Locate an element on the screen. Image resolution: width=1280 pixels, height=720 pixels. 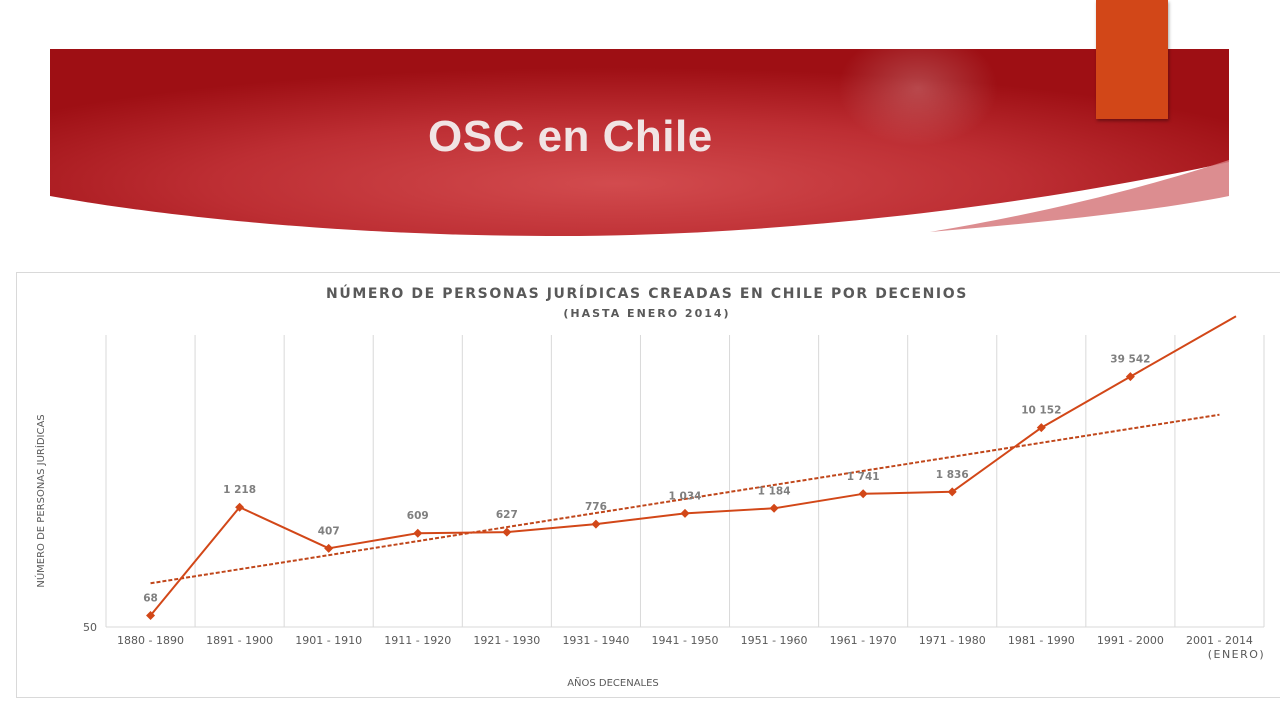
x-tick-label: 1951 - 1960 is located at coordinates (774, 640).